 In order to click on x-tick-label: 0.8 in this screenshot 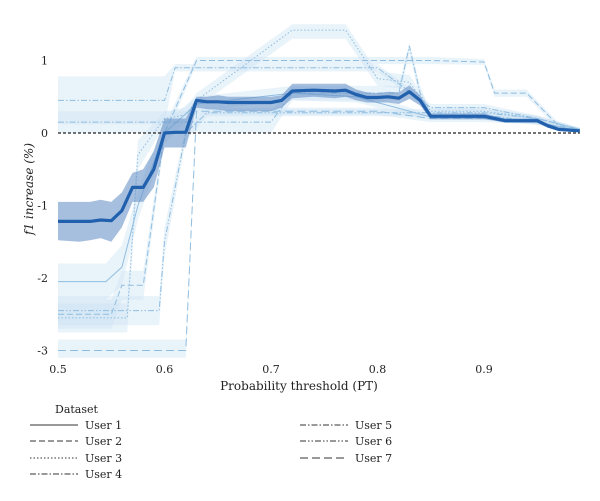, I will do `click(378, 369)`.